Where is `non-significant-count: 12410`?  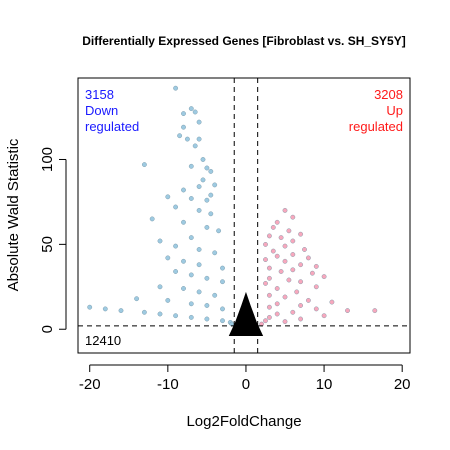
non-significant-count: 12410 is located at coordinates (103, 340).